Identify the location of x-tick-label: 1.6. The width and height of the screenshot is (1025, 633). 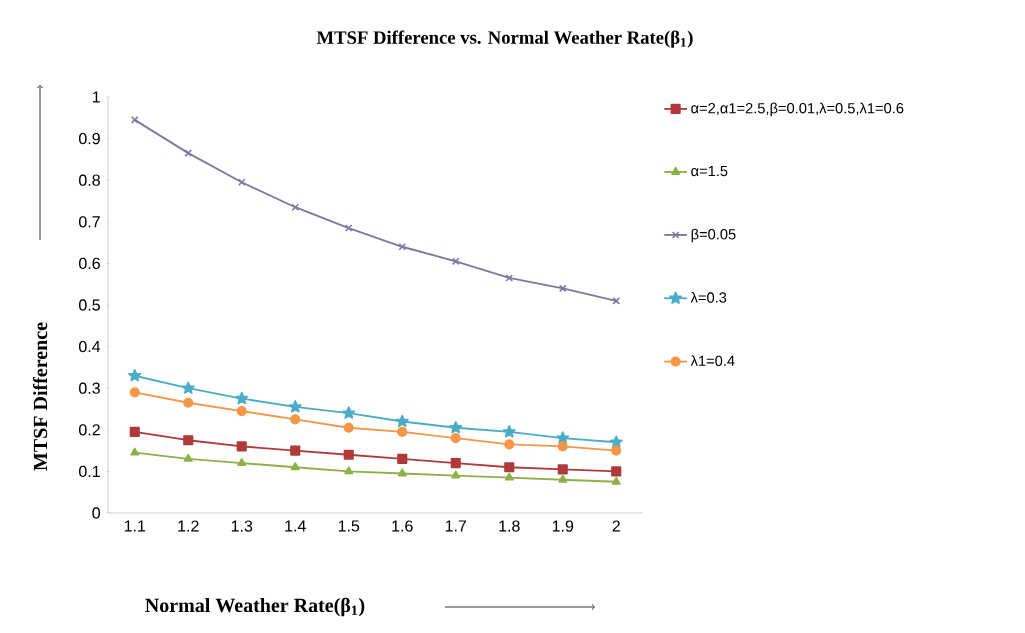
(402, 526).